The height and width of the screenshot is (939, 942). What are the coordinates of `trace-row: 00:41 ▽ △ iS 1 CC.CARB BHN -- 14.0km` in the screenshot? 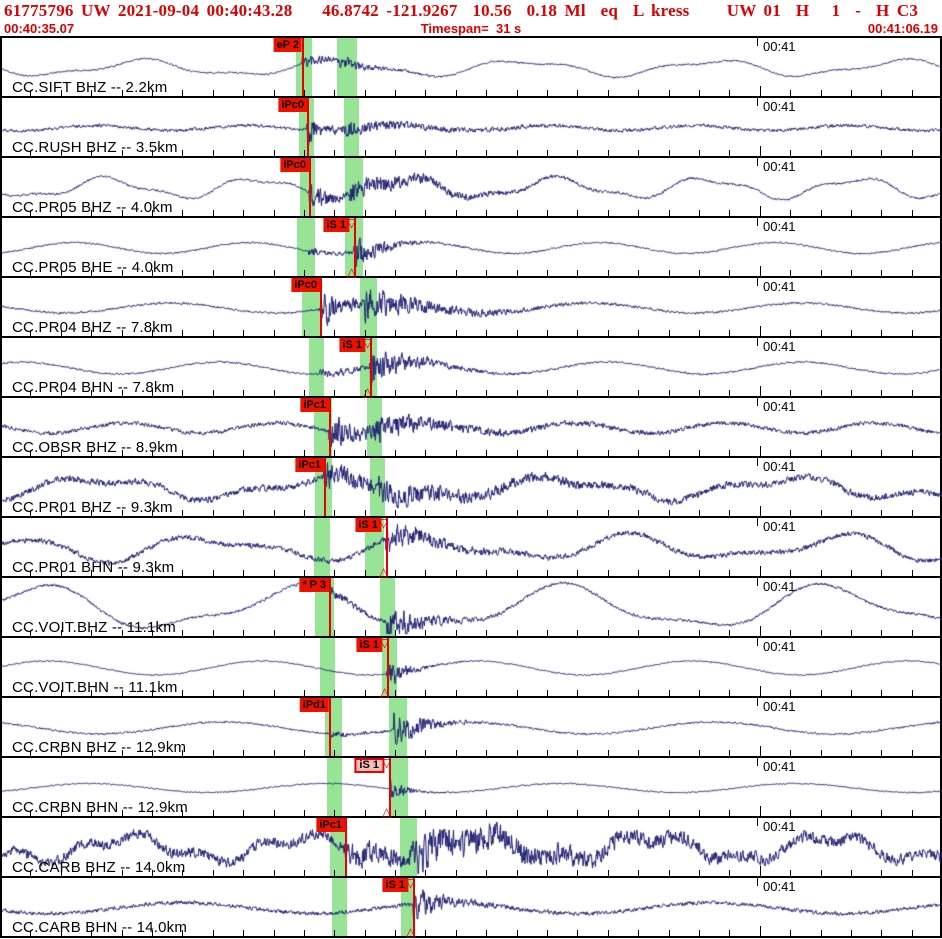 It's located at (472, 907).